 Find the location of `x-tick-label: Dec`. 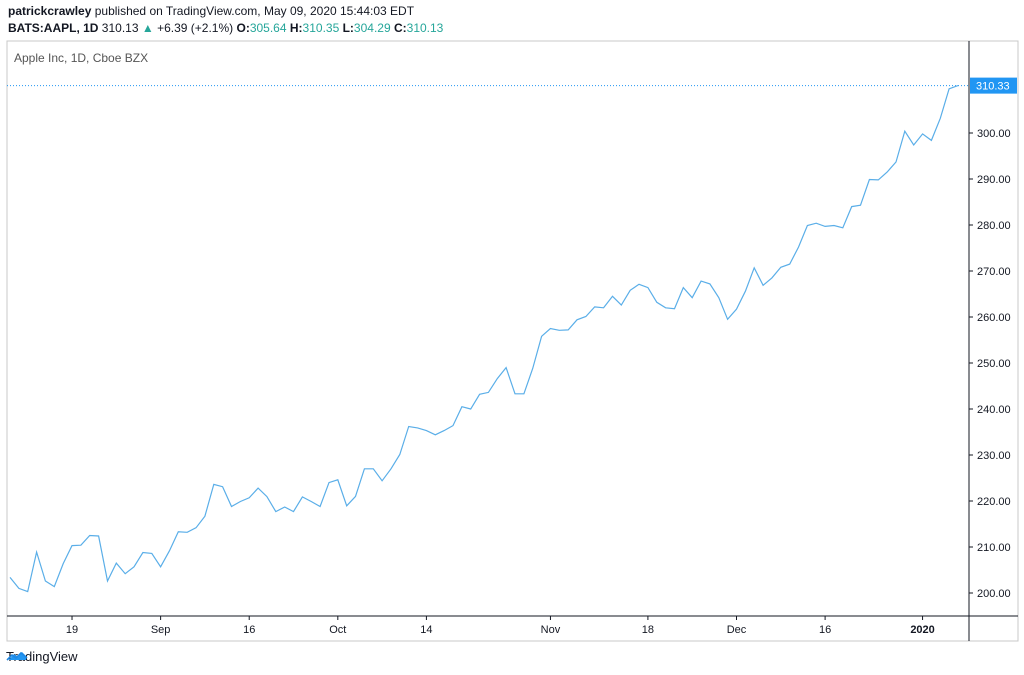

x-tick-label: Dec is located at coordinates (737, 630).